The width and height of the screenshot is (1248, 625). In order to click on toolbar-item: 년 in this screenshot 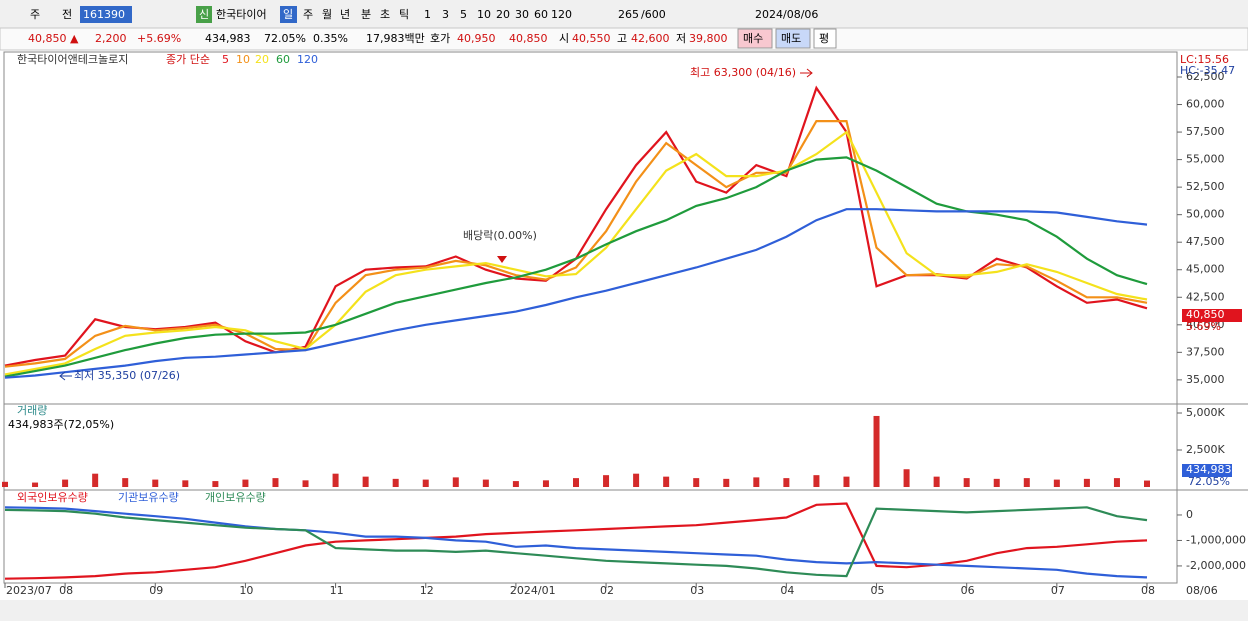, I will do `click(345, 14)`.